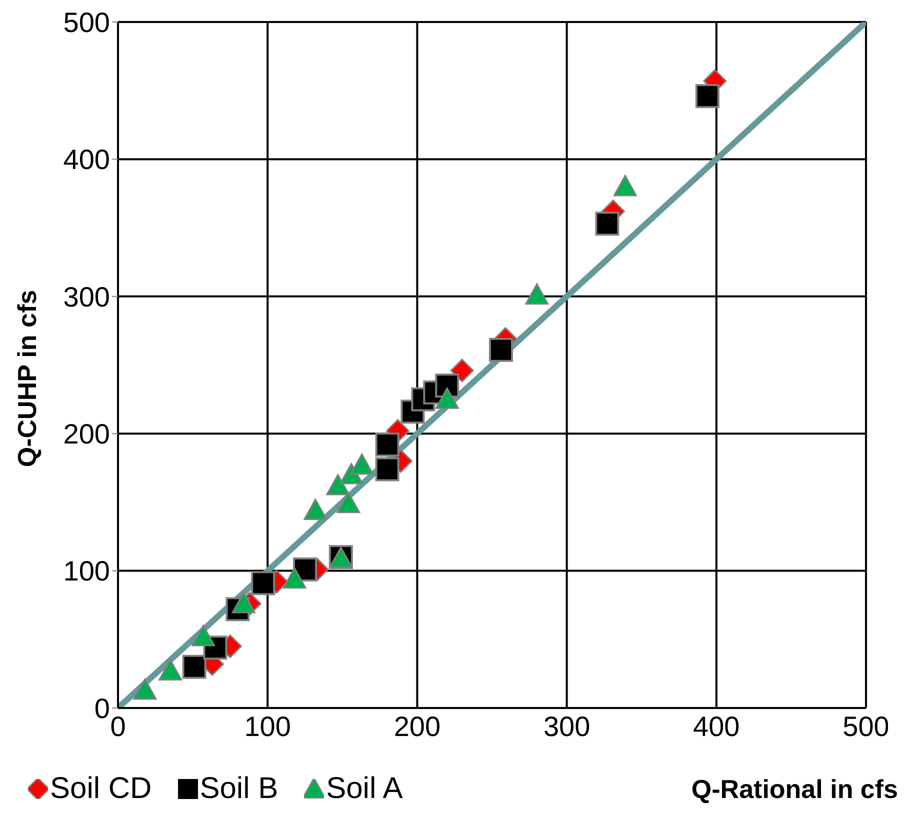 This screenshot has height=827, width=907. I want to click on x-tick-label: 400, so click(716, 726).